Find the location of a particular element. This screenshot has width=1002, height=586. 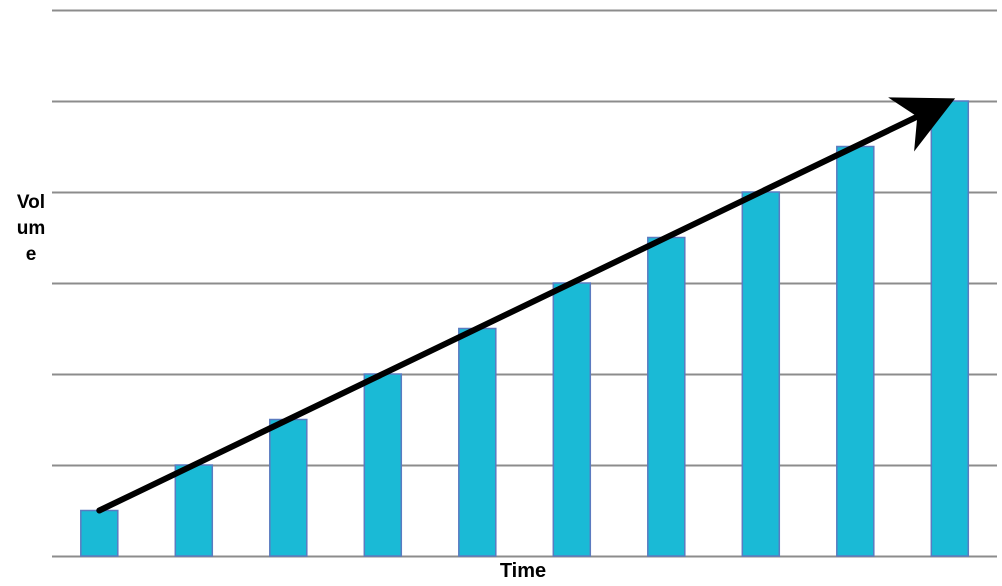

y-axis-label: Volume is located at coordinates (31, 228).